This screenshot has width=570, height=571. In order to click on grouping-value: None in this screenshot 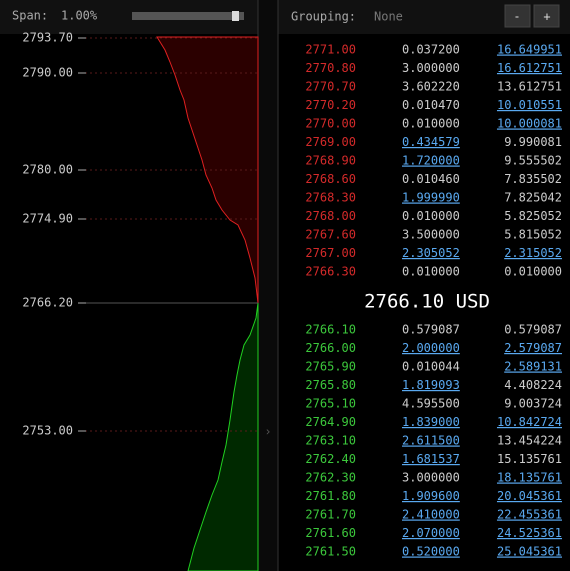, I will do `click(388, 17)`.